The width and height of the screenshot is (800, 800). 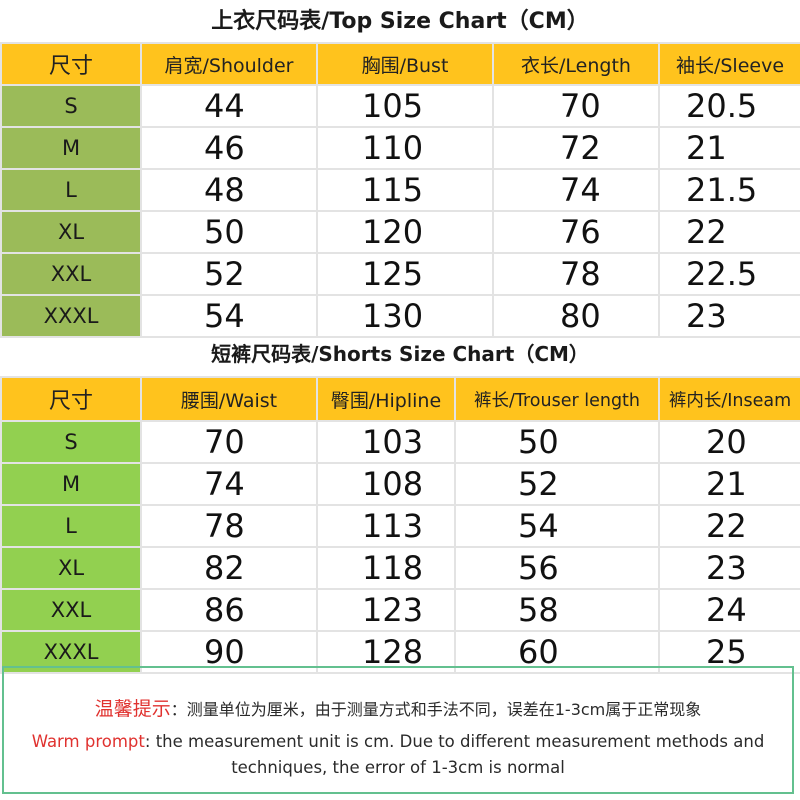 What do you see at coordinates (405, 232) in the screenshot?
I see `bust-value: 120` at bounding box center [405, 232].